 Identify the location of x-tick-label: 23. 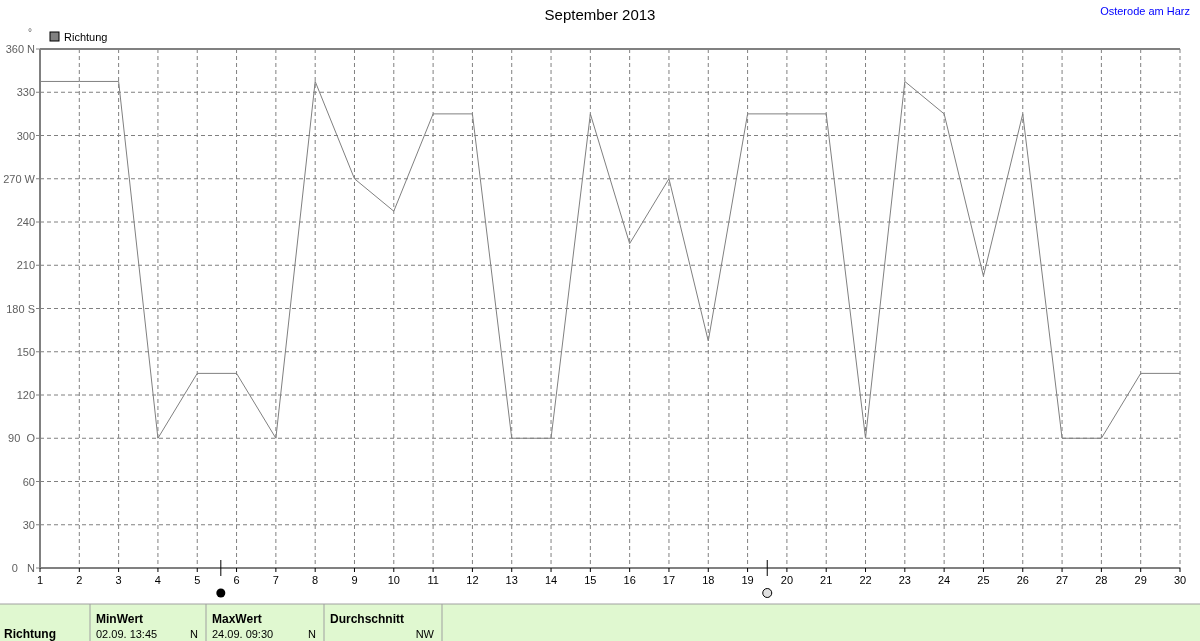
(904, 580).